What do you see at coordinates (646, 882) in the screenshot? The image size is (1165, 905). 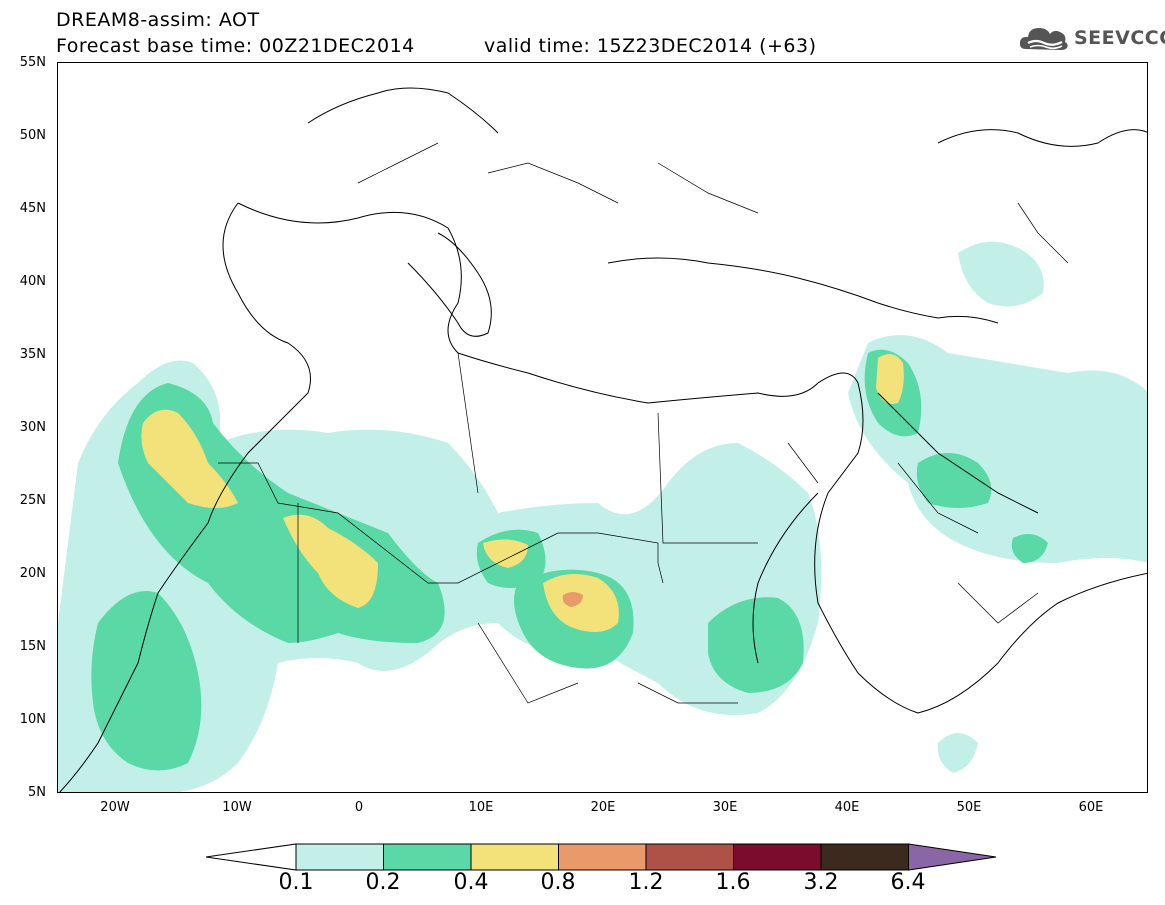 I see `colorbar-label: 1.2` at bounding box center [646, 882].